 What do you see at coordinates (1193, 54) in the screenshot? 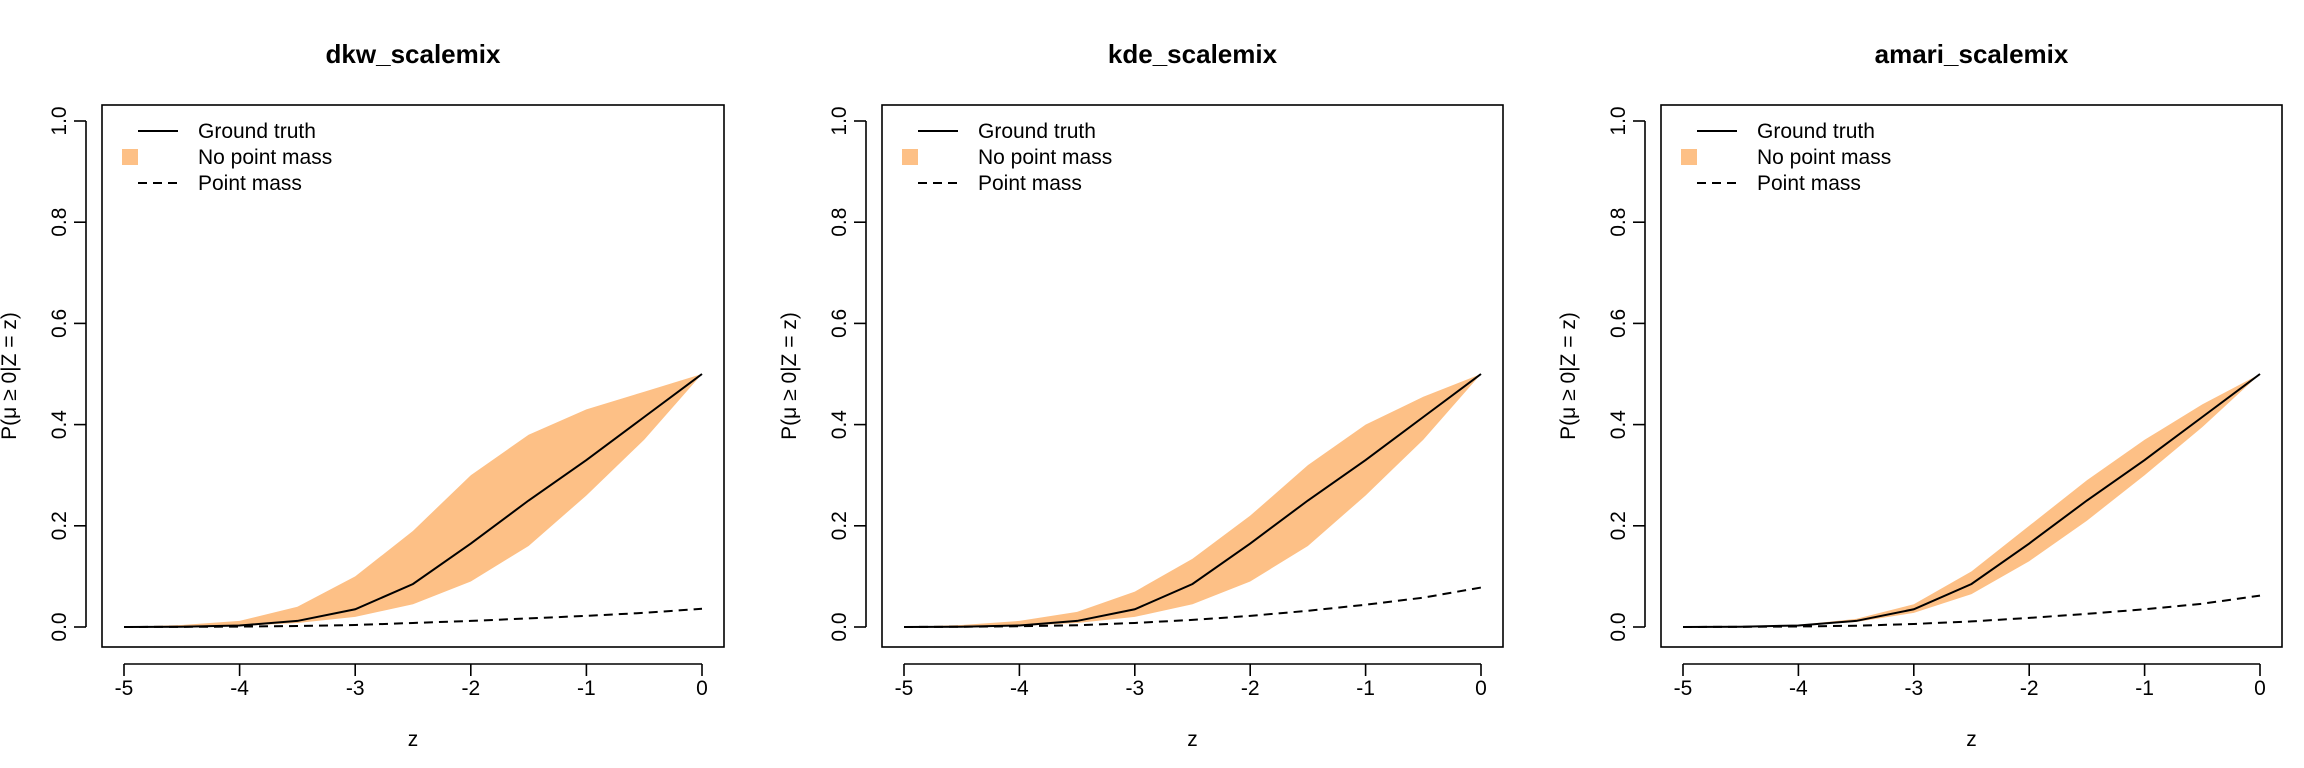
I see `chart-title: kde_scalemix` at bounding box center [1193, 54].